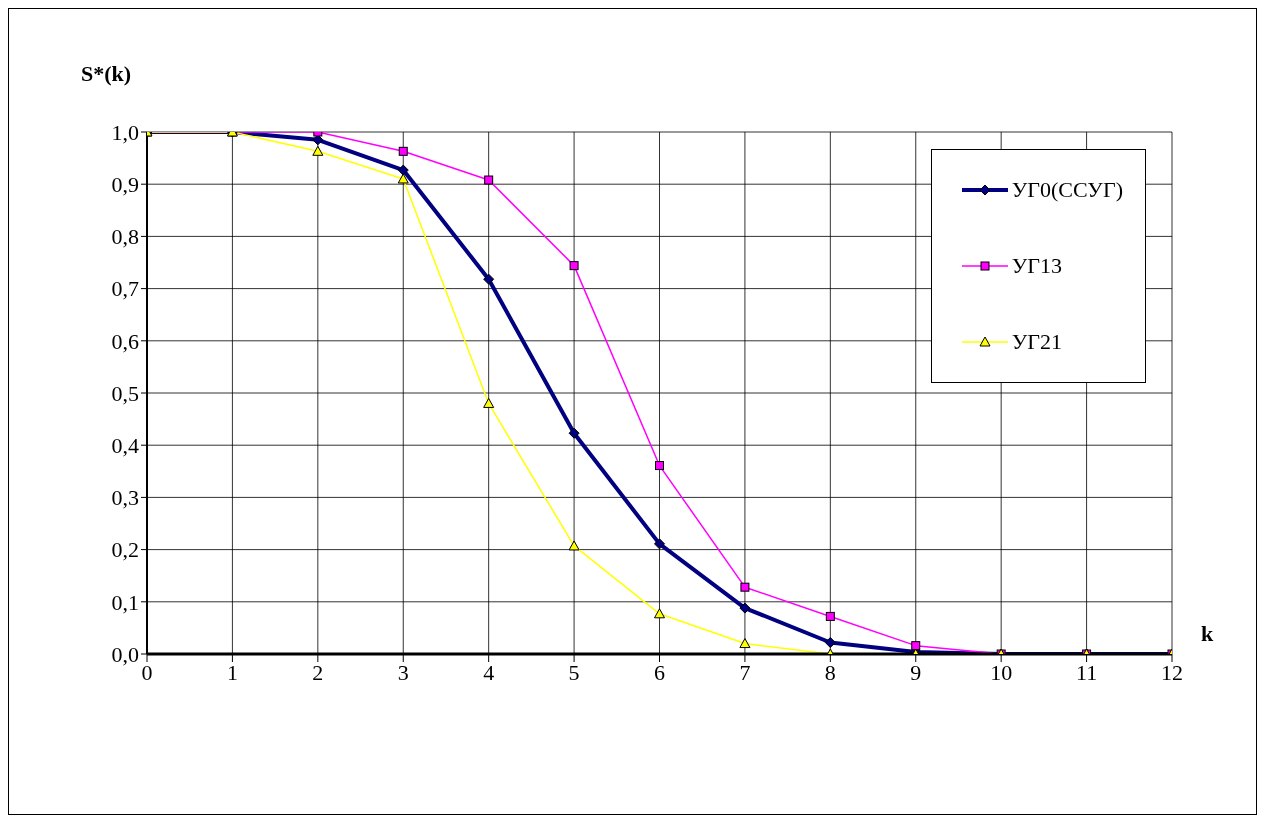  I want to click on y-axis-title: S*(k), so click(106, 74).